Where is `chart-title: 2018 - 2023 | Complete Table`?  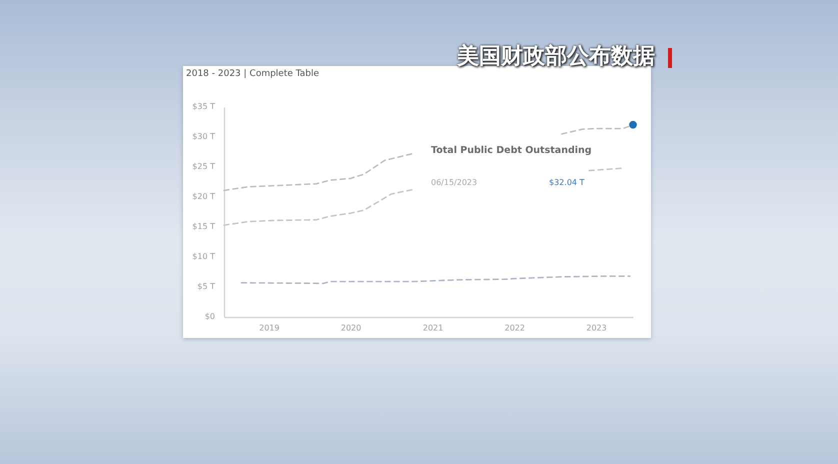 chart-title: 2018 - 2023 | Complete Table is located at coordinates (253, 74).